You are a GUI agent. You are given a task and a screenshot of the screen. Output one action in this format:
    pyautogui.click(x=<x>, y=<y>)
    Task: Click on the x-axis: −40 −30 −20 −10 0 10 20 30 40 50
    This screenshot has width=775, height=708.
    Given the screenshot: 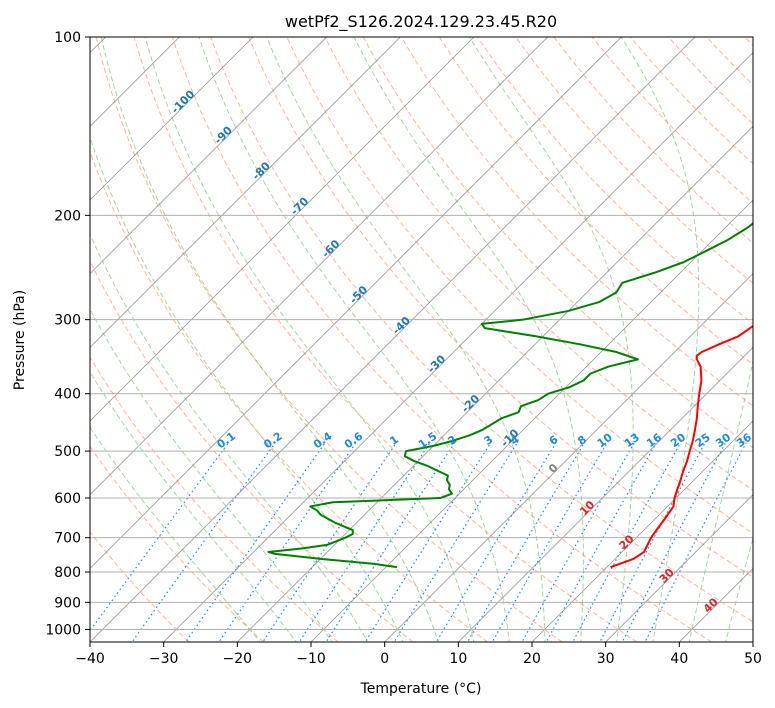 What is the action you would take?
    pyautogui.click(x=418, y=654)
    